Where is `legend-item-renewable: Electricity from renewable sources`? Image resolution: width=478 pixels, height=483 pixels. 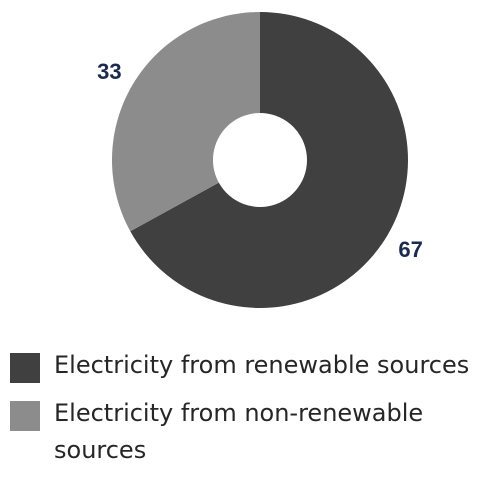
legend-item-renewable: Electricity from renewable sources is located at coordinates (240, 367).